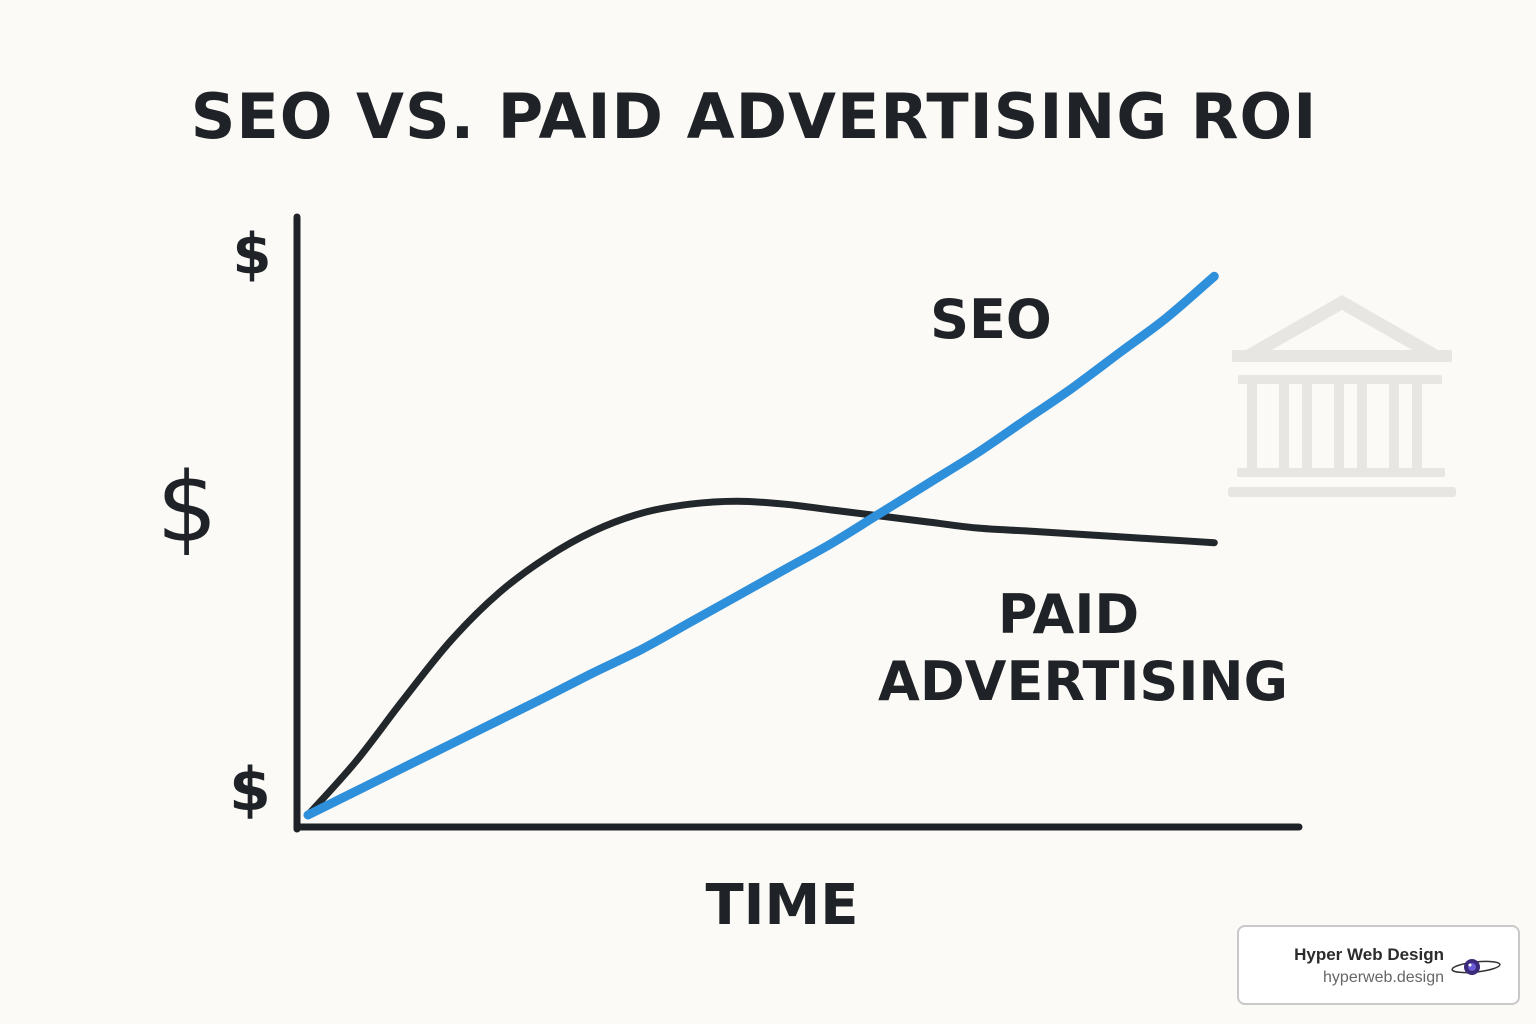 The width and height of the screenshot is (1536, 1024). Describe the element at coordinates (186, 508) in the screenshot. I see `y-tick-label-mid: $` at that location.